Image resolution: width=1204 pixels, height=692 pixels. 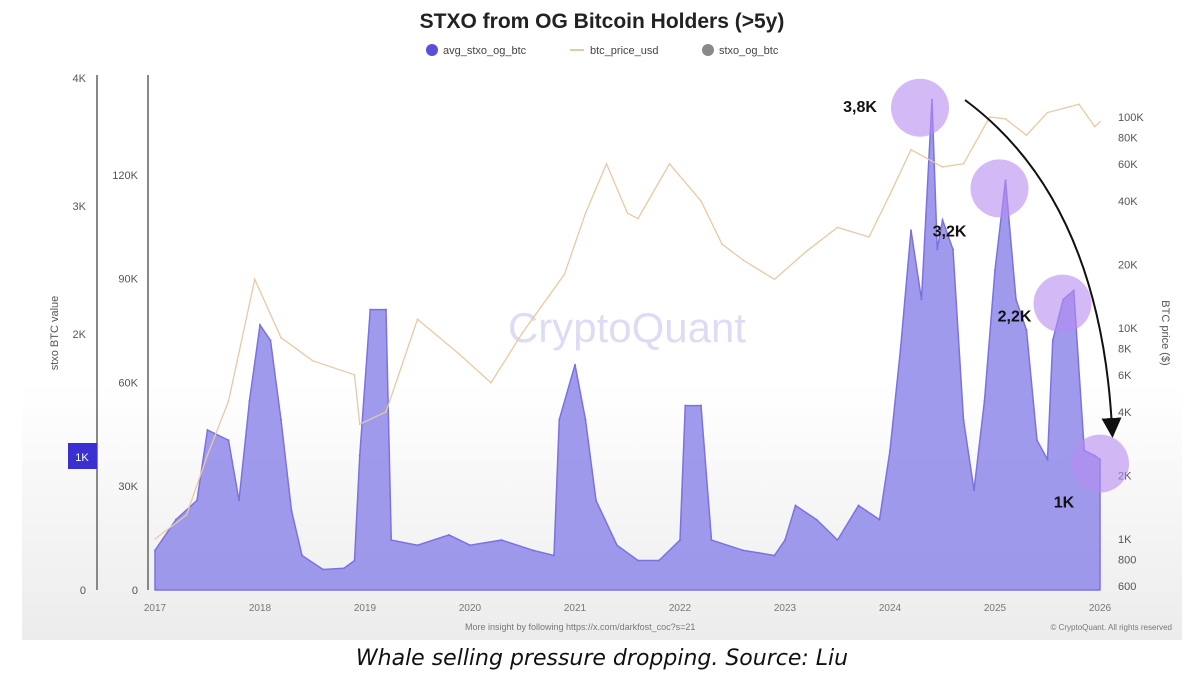 I want to click on second-tick-label: 90K, so click(x=128, y=280).